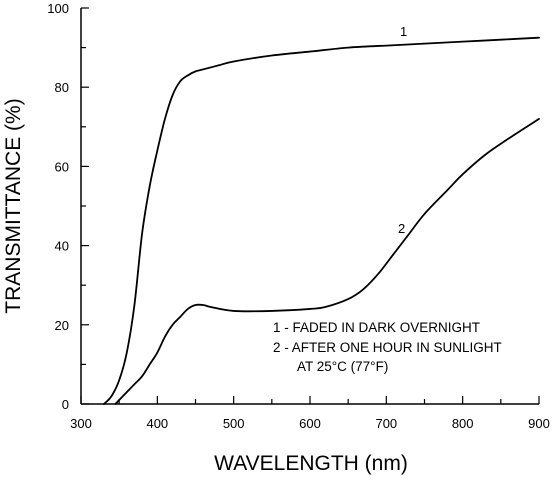 The image size is (553, 480). What do you see at coordinates (463, 423) in the screenshot?
I see `x-tick-label: 800` at bounding box center [463, 423].